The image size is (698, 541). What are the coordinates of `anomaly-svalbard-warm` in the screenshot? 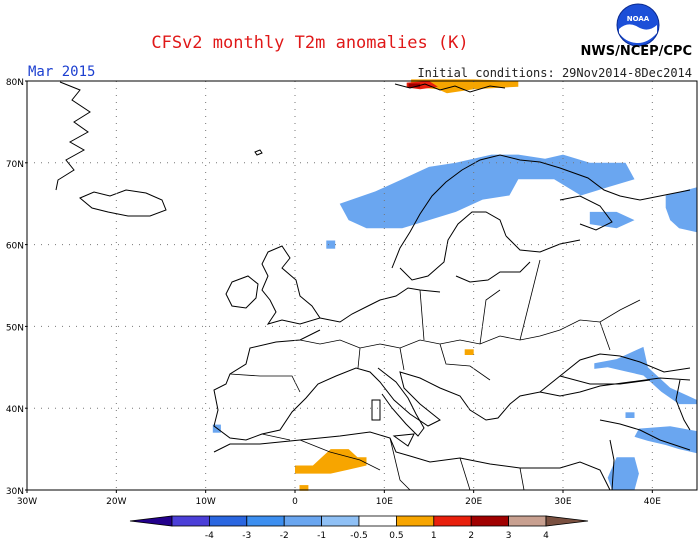 It's located at (465, 86).